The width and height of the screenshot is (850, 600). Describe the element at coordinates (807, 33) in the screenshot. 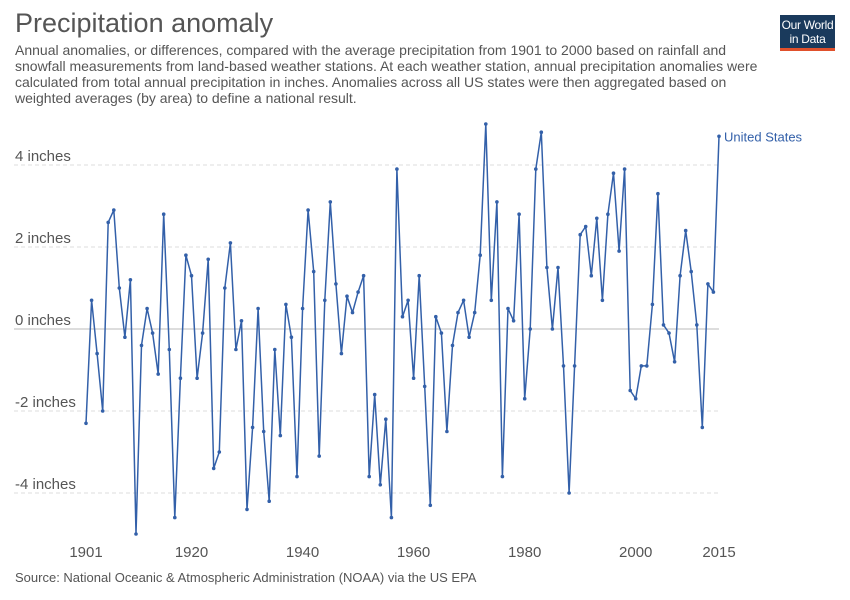

I see `owid-logo: Our World in Data` at that location.